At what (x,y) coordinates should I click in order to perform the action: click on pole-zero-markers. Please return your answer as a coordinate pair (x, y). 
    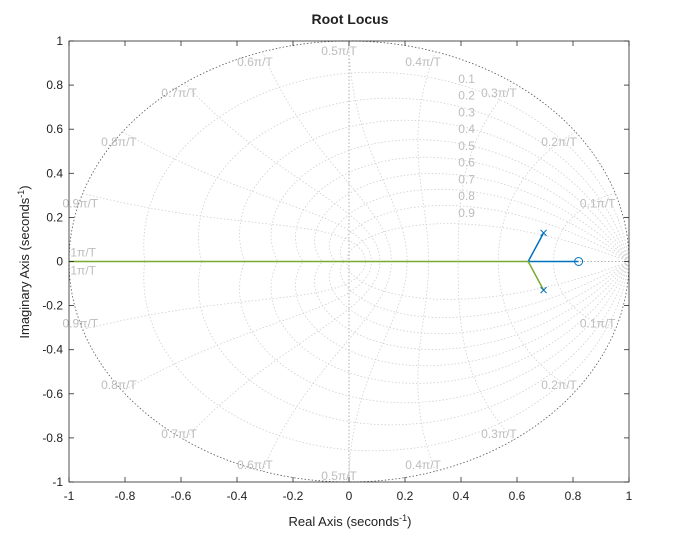
    Looking at the image, I should click on (562, 261).